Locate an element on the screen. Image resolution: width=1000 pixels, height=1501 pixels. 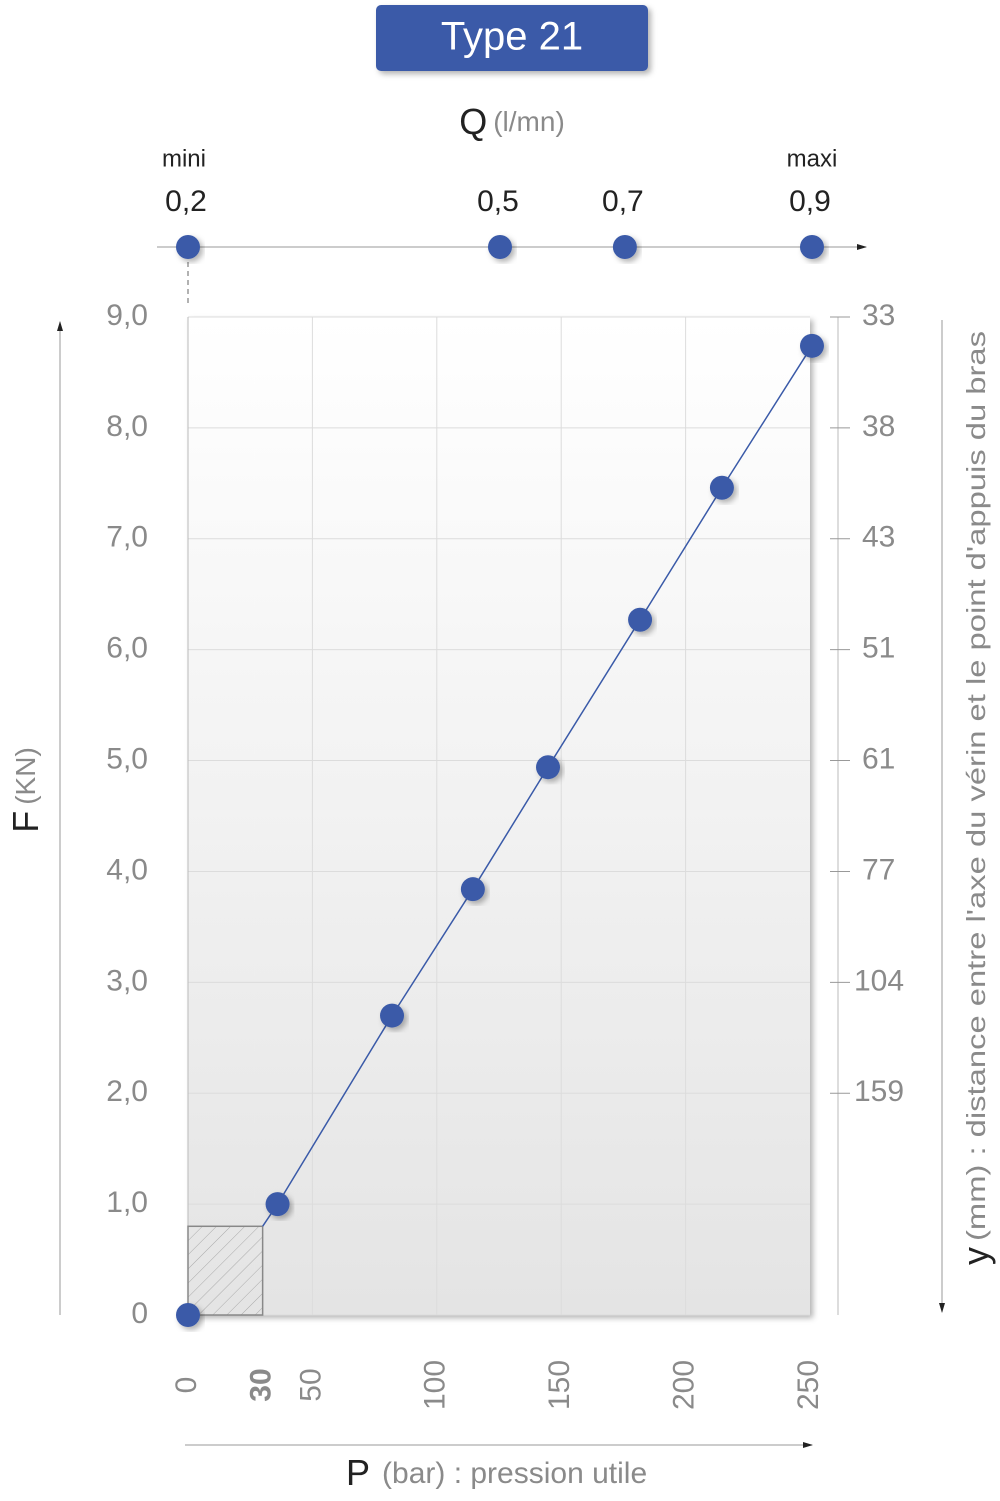
x-tick-label: 100 is located at coordinates (435, 1385).